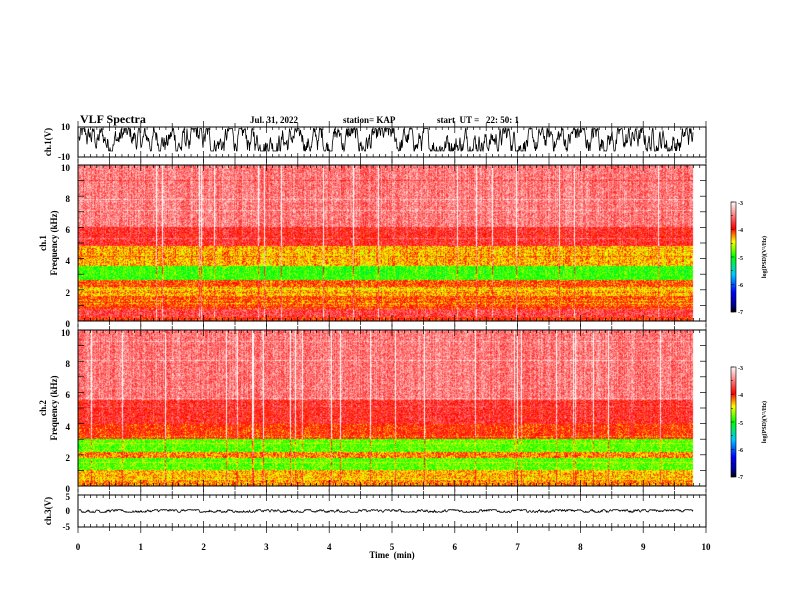 This screenshot has width=792, height=612. I want to click on ch1-freq-tick-2: 2, so click(68, 293).